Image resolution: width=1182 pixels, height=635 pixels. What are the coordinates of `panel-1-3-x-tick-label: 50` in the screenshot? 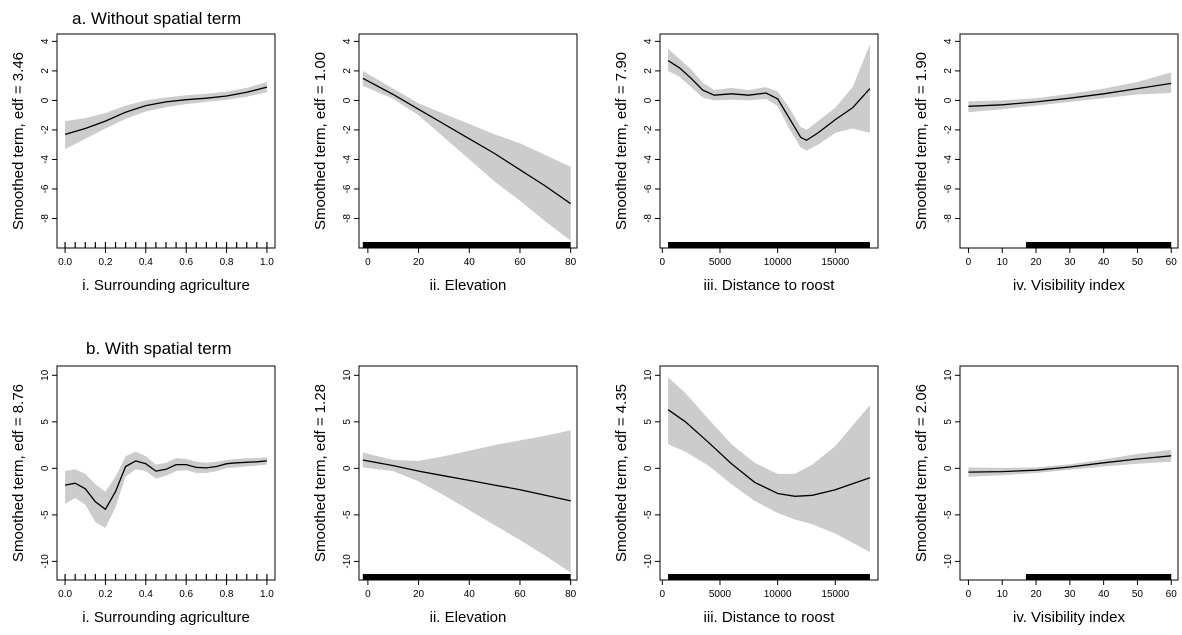 It's located at (1138, 594).